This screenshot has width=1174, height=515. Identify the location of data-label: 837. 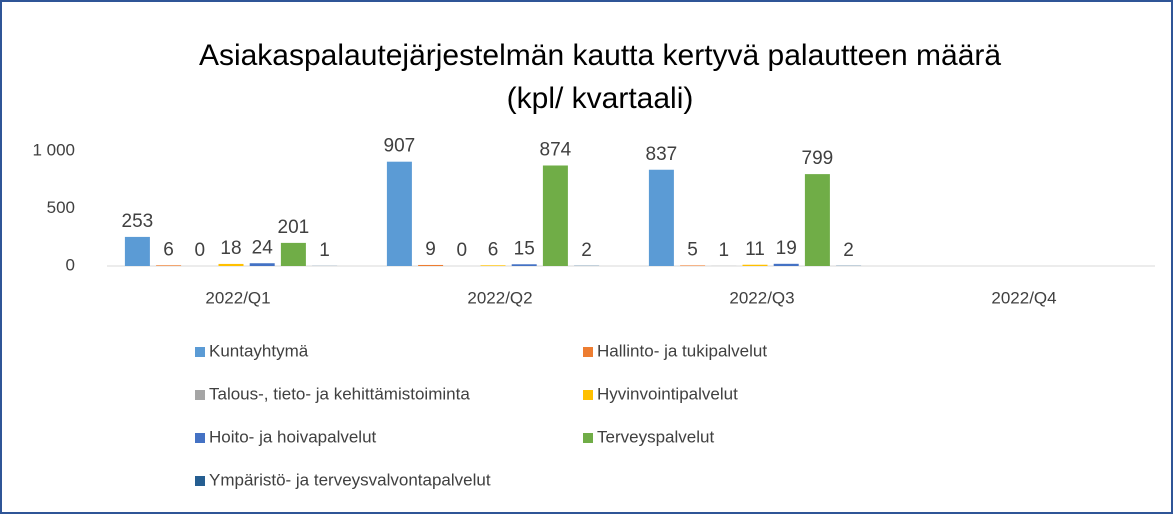
(662, 154).